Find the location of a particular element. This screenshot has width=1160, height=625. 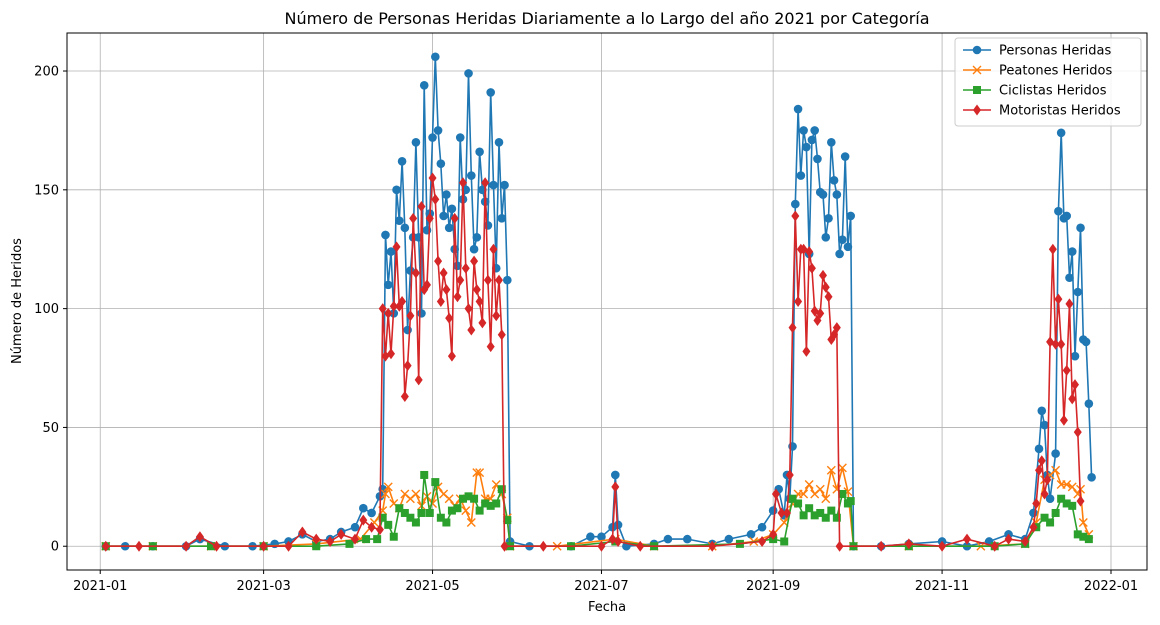

y-axis-title: Número de Heridos is located at coordinates (17, 301).